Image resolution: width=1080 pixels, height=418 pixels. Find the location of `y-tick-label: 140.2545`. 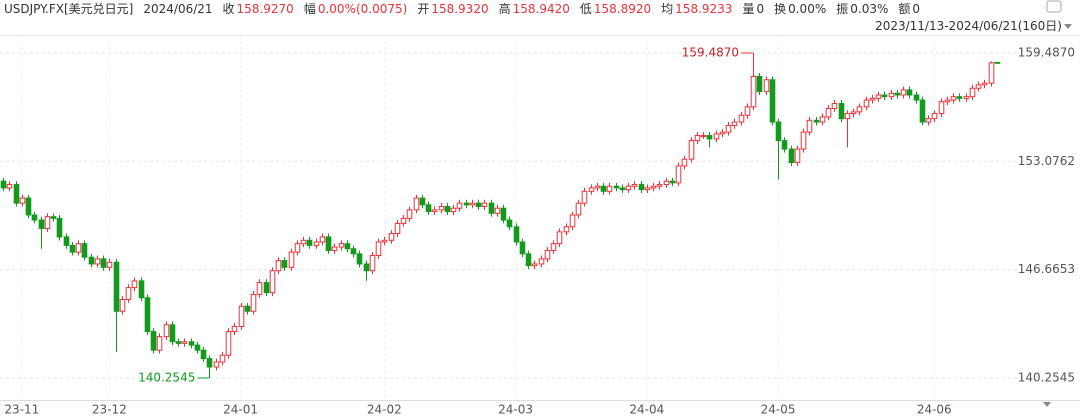

y-tick-label: 140.2545 is located at coordinates (1046, 377).